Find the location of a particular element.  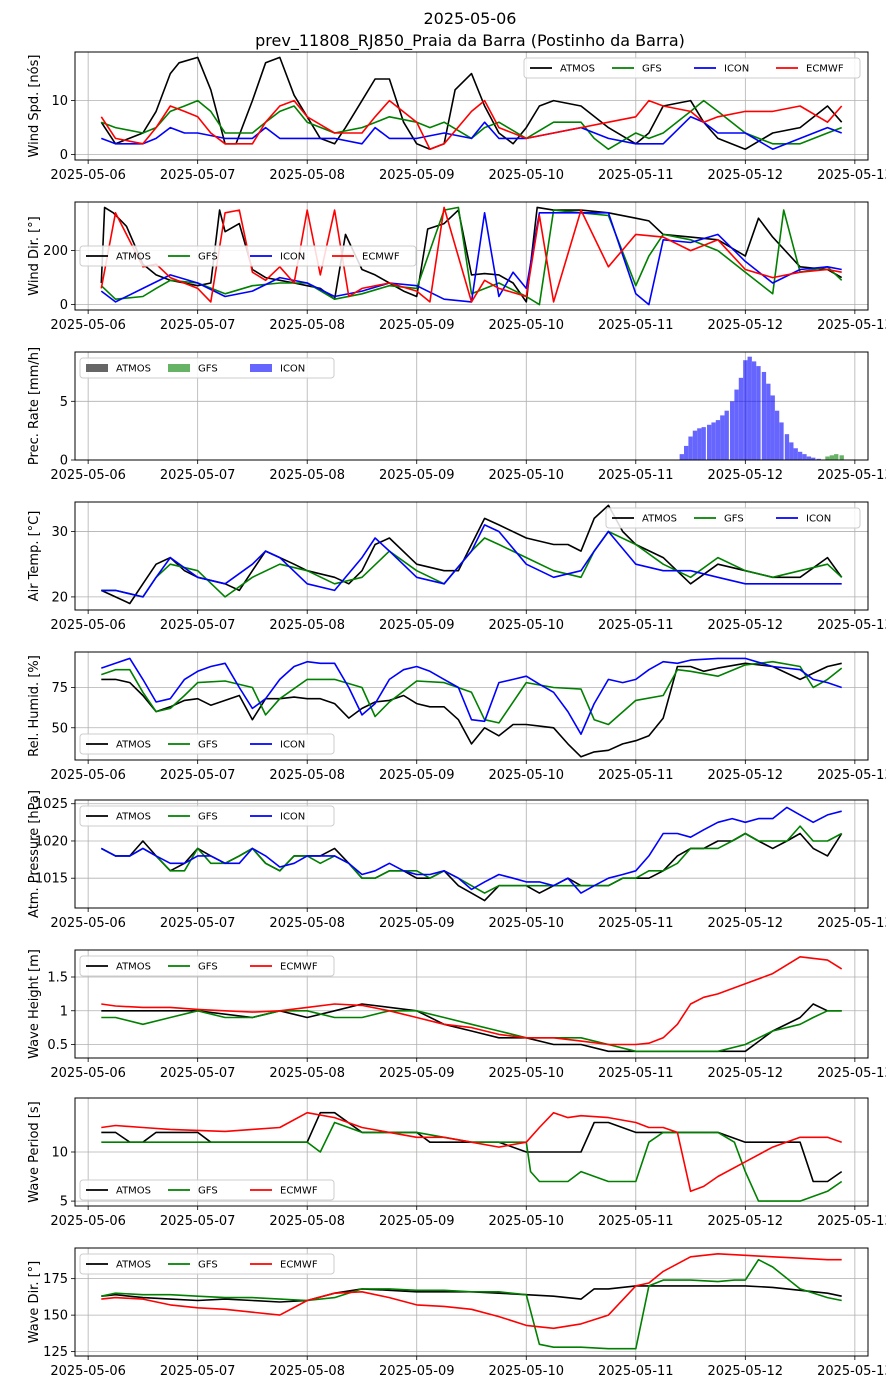

series-line-ecmwf is located at coordinates (471, 254).